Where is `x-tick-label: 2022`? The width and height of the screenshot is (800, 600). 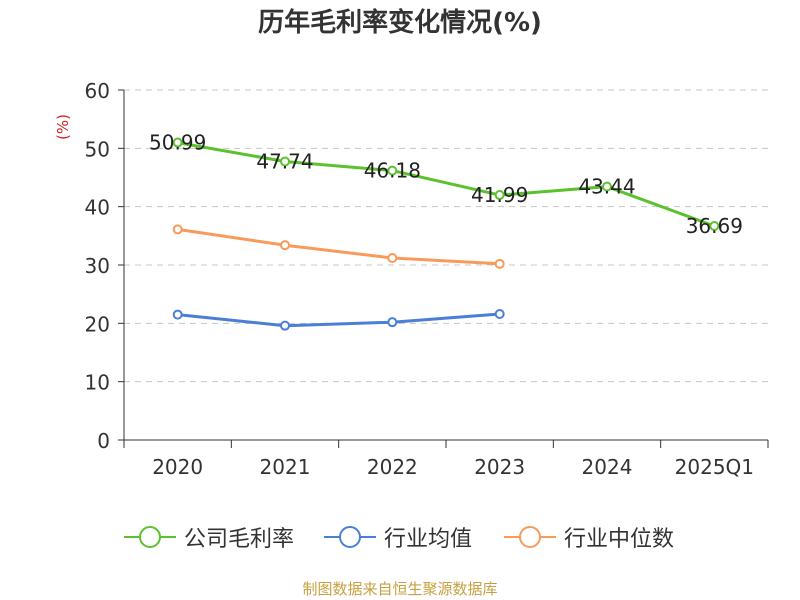
x-tick-label: 2022 is located at coordinates (392, 467).